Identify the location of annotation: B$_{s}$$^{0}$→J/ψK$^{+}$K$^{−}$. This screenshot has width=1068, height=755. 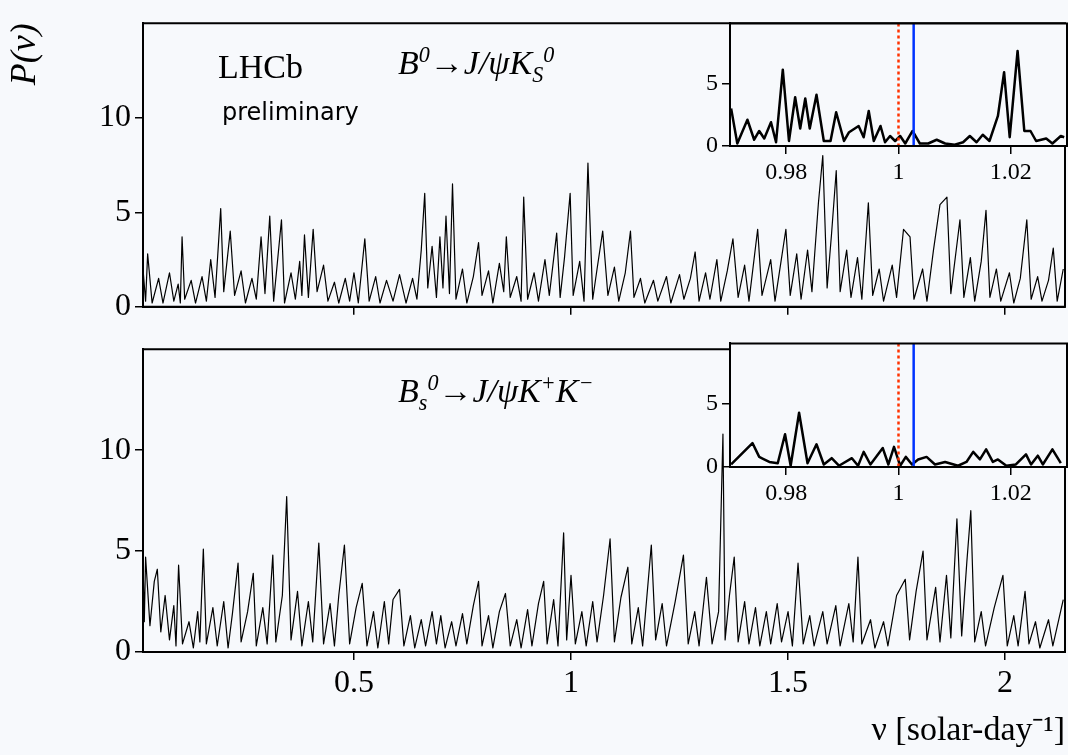
(496, 393).